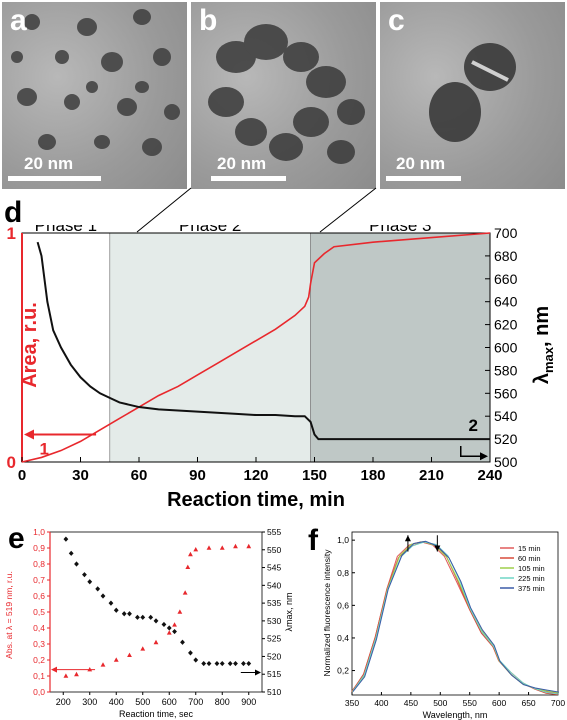  Describe the element at coordinates (13, 212) in the screenshot. I see `panel-label-d: d` at that location.